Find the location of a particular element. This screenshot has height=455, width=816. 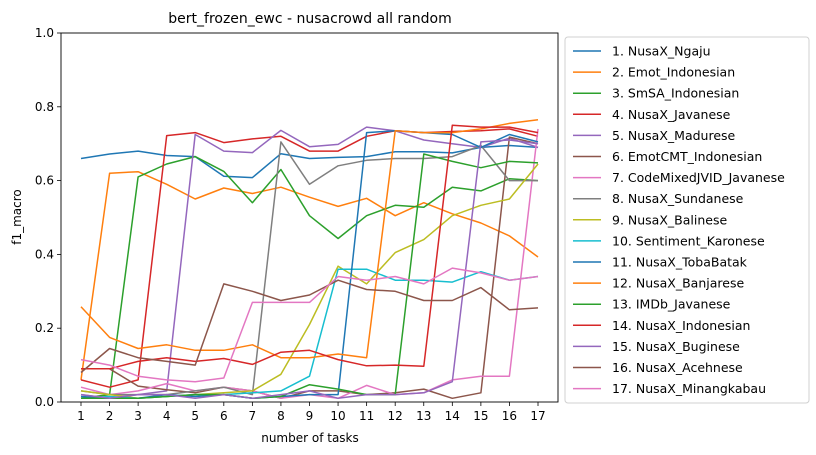

y-tick-label: 0.4 is located at coordinates (44, 254).